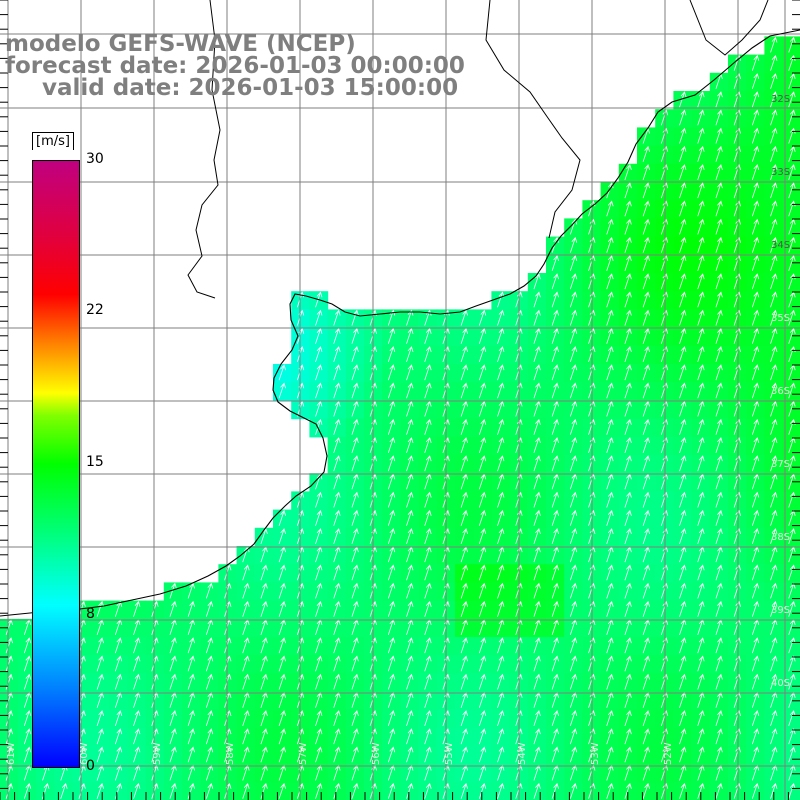 This screenshot has width=800, height=800. I want to click on lat-label: 39S, so click(780, 610).